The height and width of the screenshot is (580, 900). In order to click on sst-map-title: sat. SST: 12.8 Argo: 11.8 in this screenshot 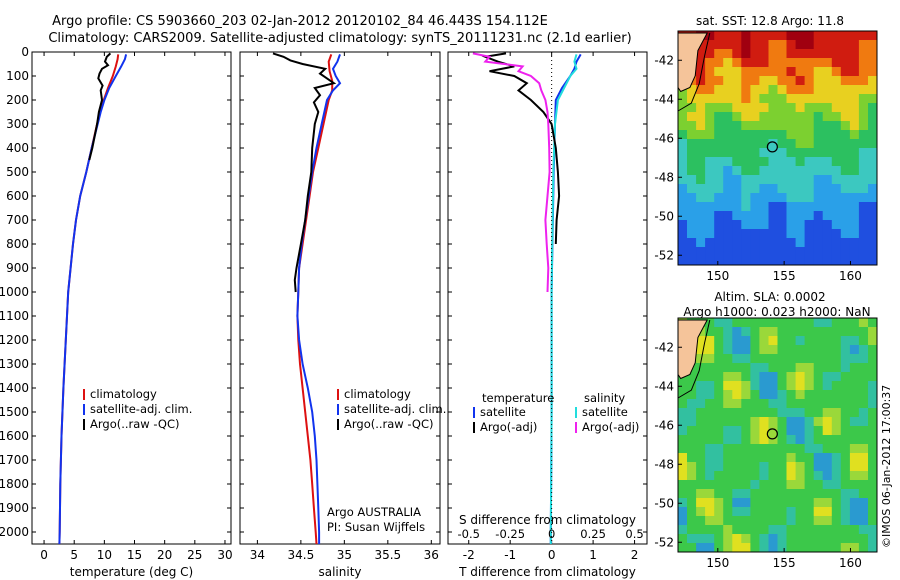, I will do `click(770, 21)`.